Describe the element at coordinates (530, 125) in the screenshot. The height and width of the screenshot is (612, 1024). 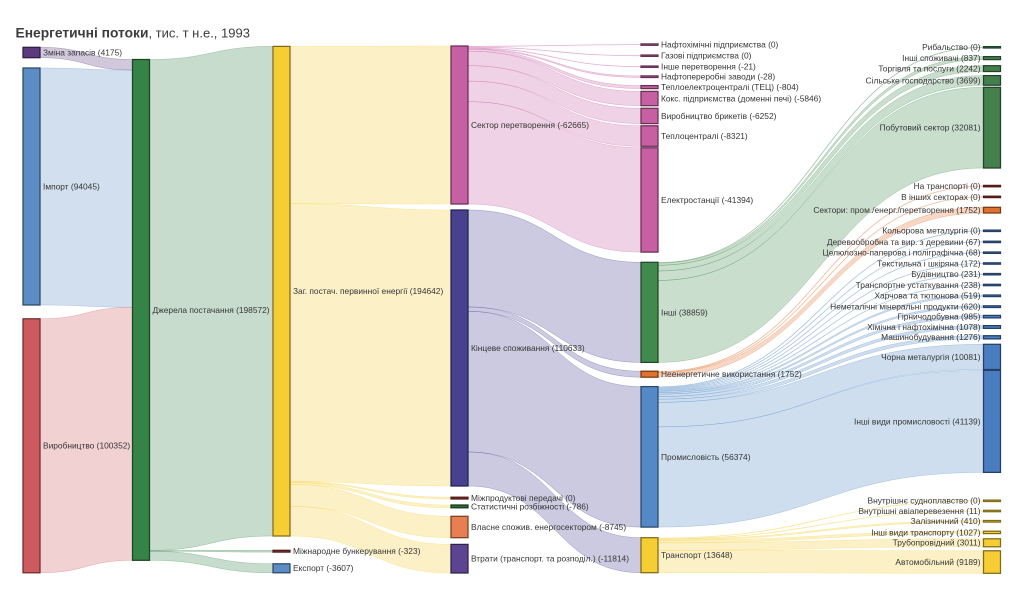
I see `svg-text: Сектор перетворення (-62665)` at that location.